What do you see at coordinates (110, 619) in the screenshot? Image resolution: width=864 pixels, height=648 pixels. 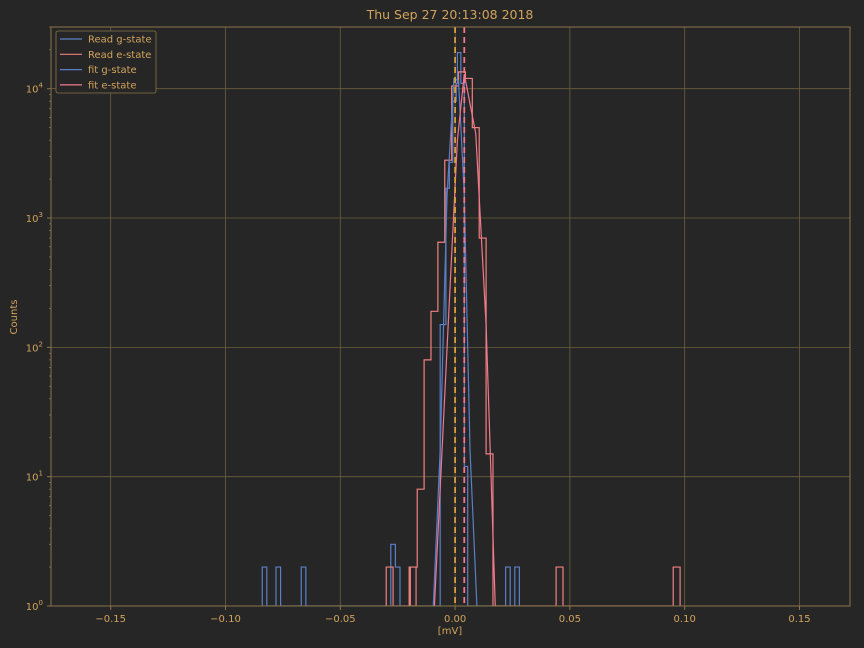 I see `x-tick-label: −0.15` at bounding box center [110, 619].